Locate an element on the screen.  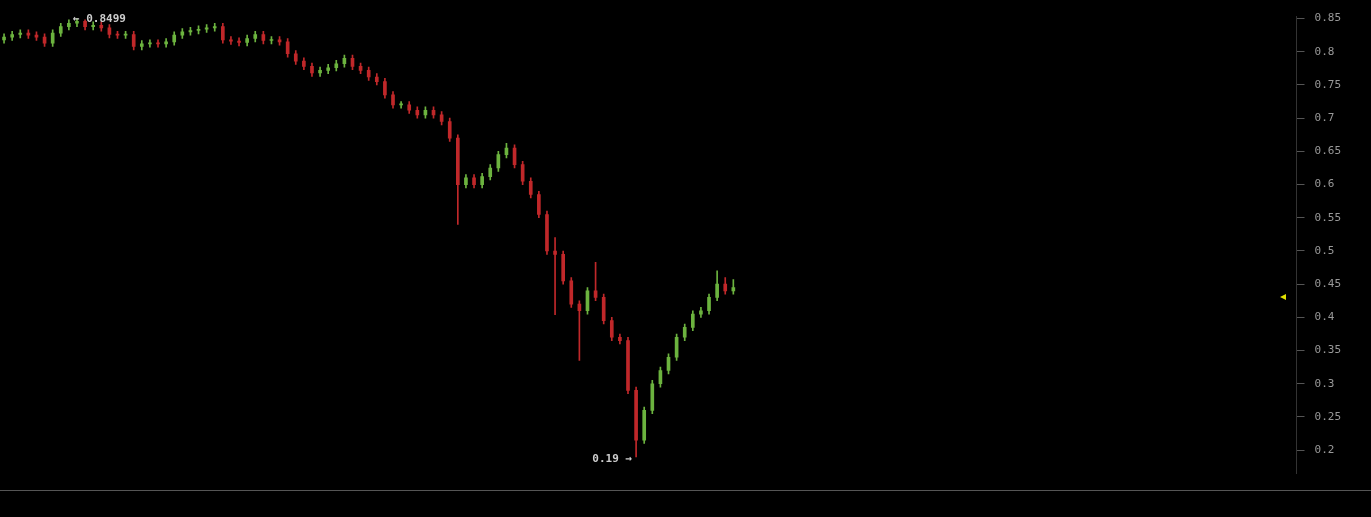
y-tick-label: 0.55 is located at coordinates (1328, 217).